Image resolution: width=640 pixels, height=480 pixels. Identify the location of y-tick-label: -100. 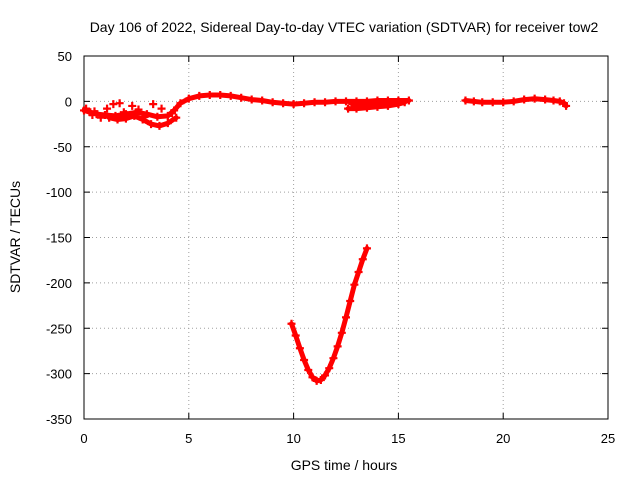
(59, 192).